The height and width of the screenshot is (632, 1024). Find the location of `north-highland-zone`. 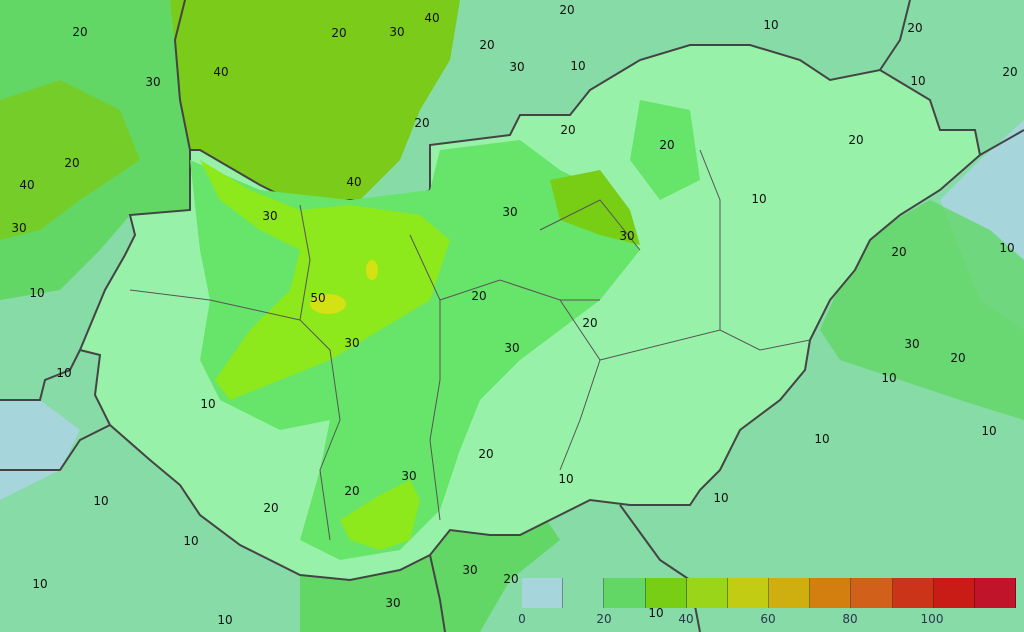

north-highland-zone is located at coordinates (315, 102).